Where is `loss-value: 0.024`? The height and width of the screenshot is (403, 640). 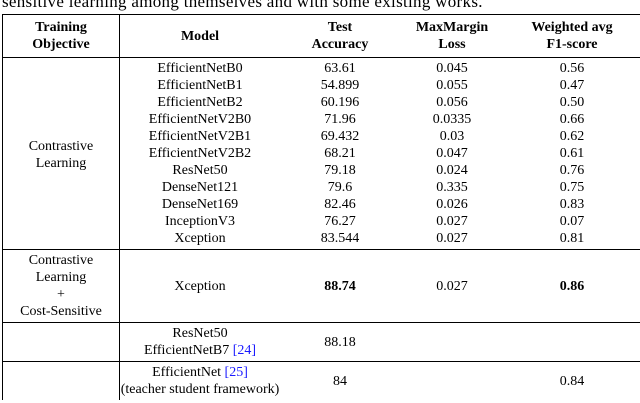
loss-value: 0.024 is located at coordinates (452, 170).